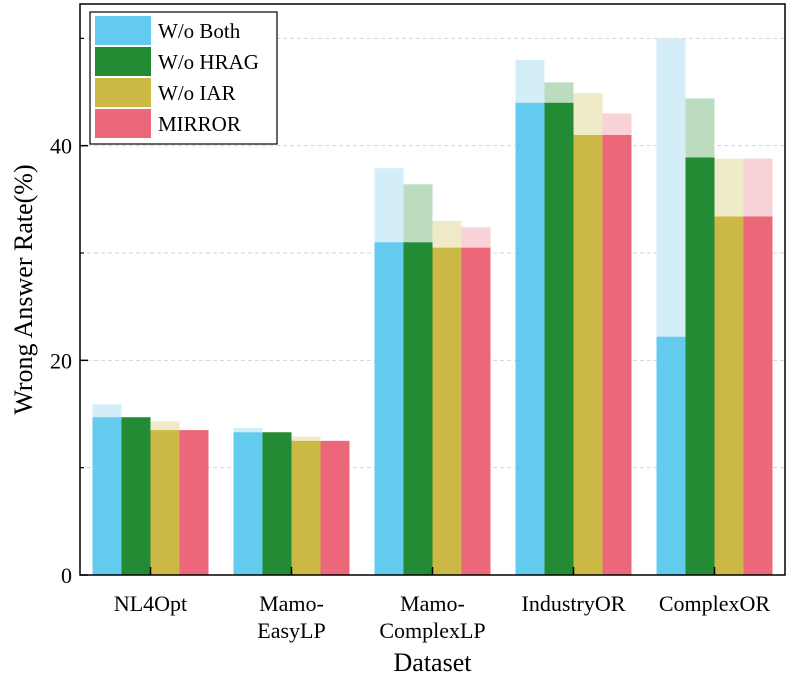 The image size is (793, 682). I want to click on legend: W/o Both W/o HRAG W/o IAR MIRROR, so click(183, 78).